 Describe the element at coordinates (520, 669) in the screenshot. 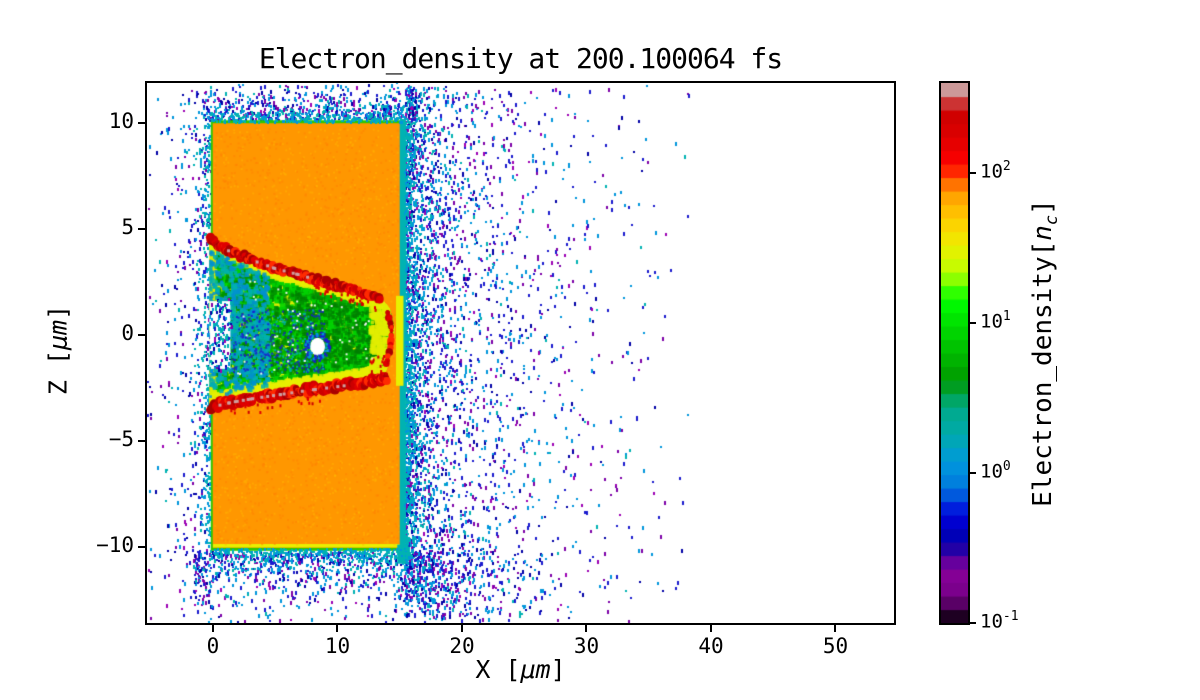

I see `x-axis-label: X [μm]` at that location.